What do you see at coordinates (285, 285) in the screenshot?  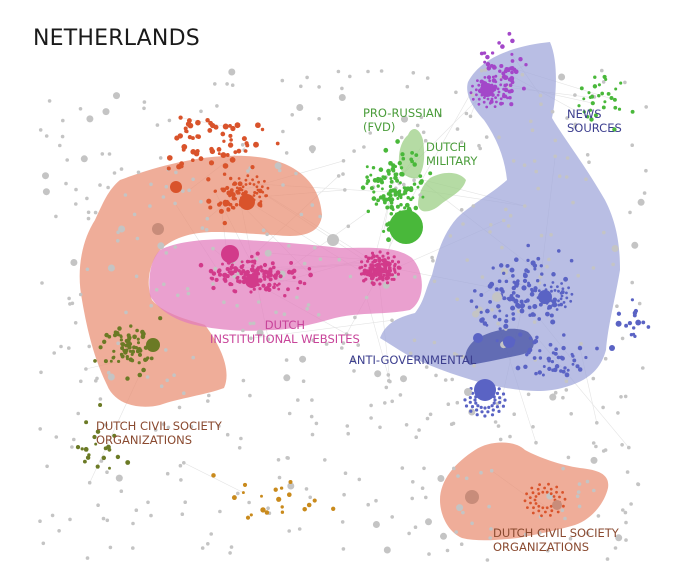 I see `region-dutch-institutional-websites` at bounding box center [285, 285].